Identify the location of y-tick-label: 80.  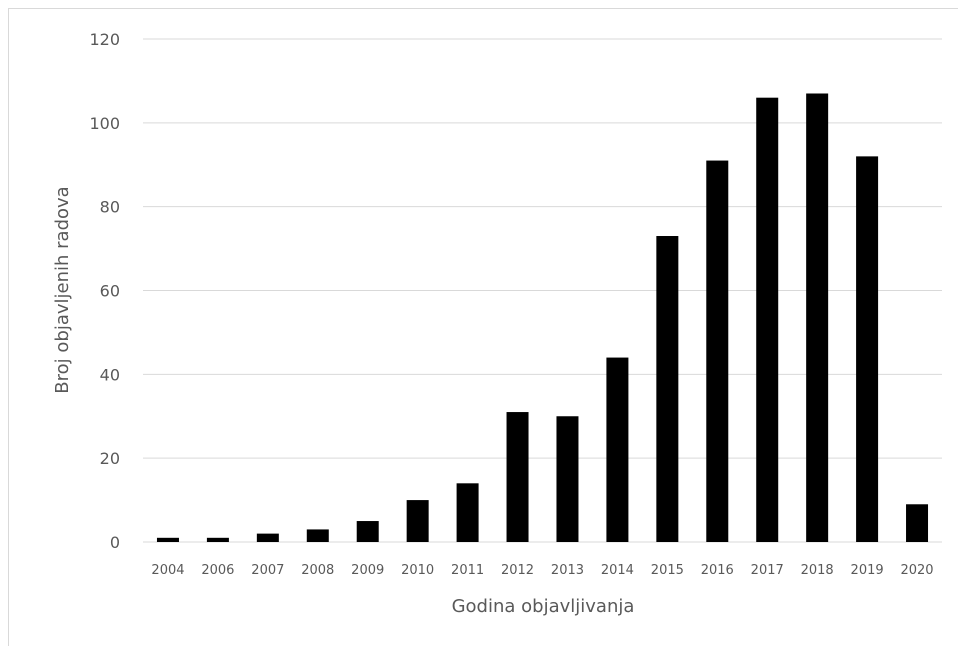
(110, 207).